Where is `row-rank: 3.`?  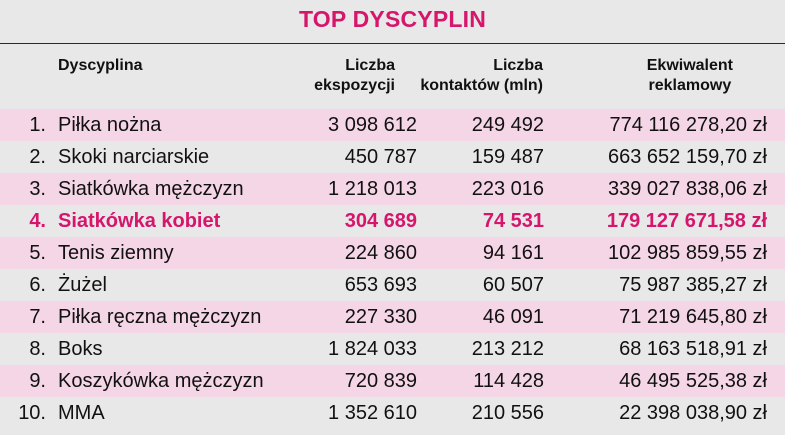 row-rank: 3. is located at coordinates (37, 189).